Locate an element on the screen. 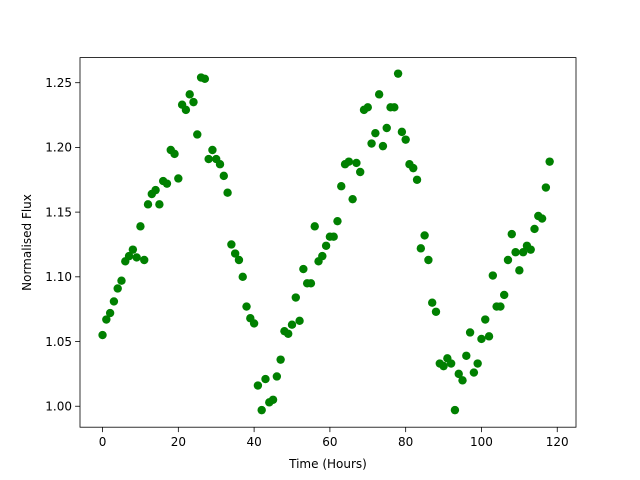 The height and width of the screenshot is (480, 640). y-tick-label: 1.10 is located at coordinates (58, 277).